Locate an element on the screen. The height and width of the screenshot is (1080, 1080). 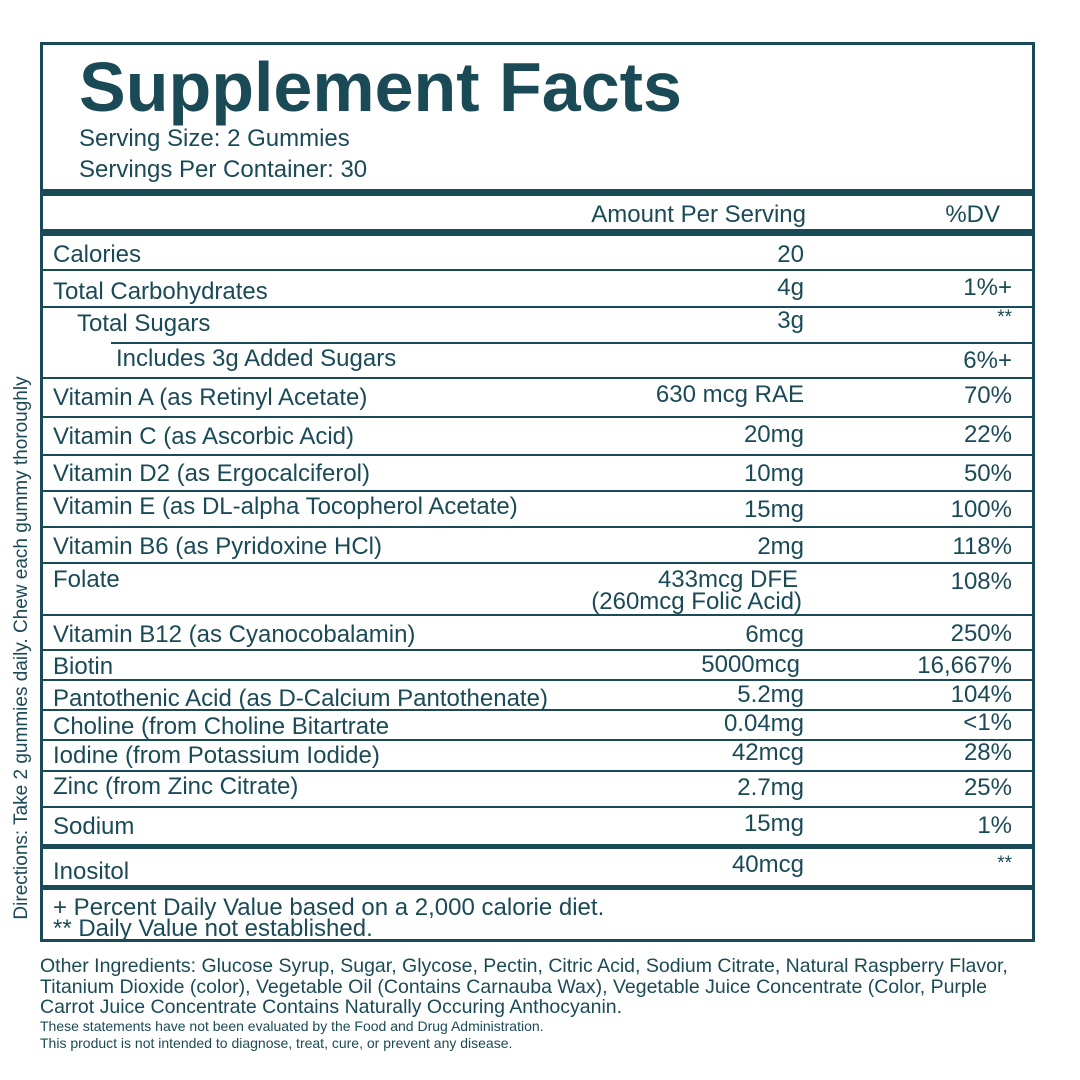
row-name-inositol: Inositol is located at coordinates (91, 871).